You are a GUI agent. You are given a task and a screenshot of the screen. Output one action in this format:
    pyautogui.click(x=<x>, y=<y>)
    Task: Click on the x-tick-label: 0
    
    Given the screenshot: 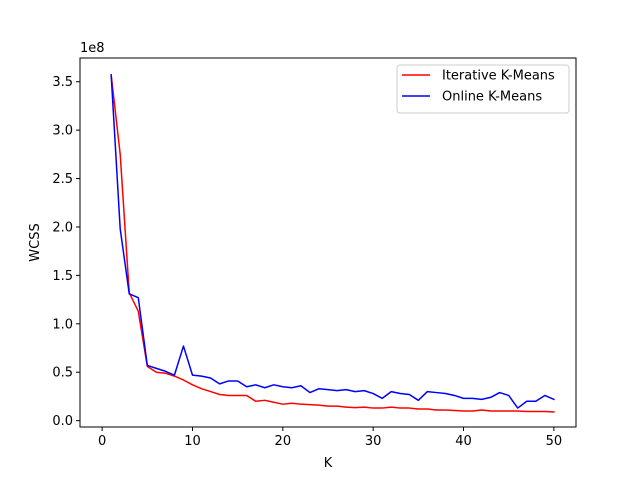 What is the action you would take?
    pyautogui.click(x=102, y=441)
    